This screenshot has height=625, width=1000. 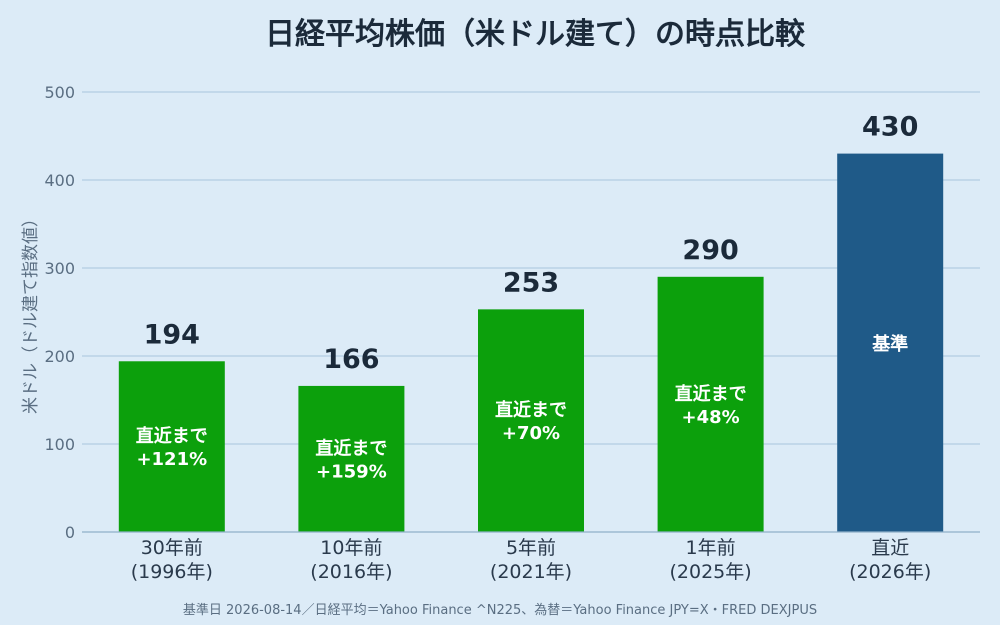 I want to click on bar-annotation: +48%, so click(x=711, y=417).